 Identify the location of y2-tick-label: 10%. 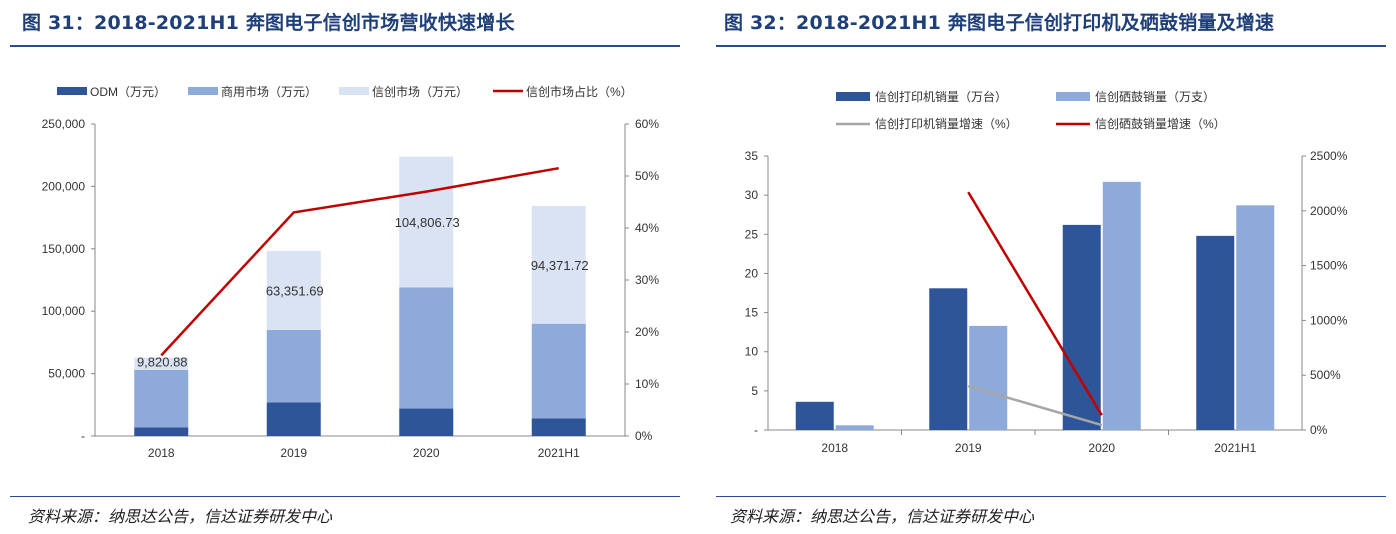
(647, 384).